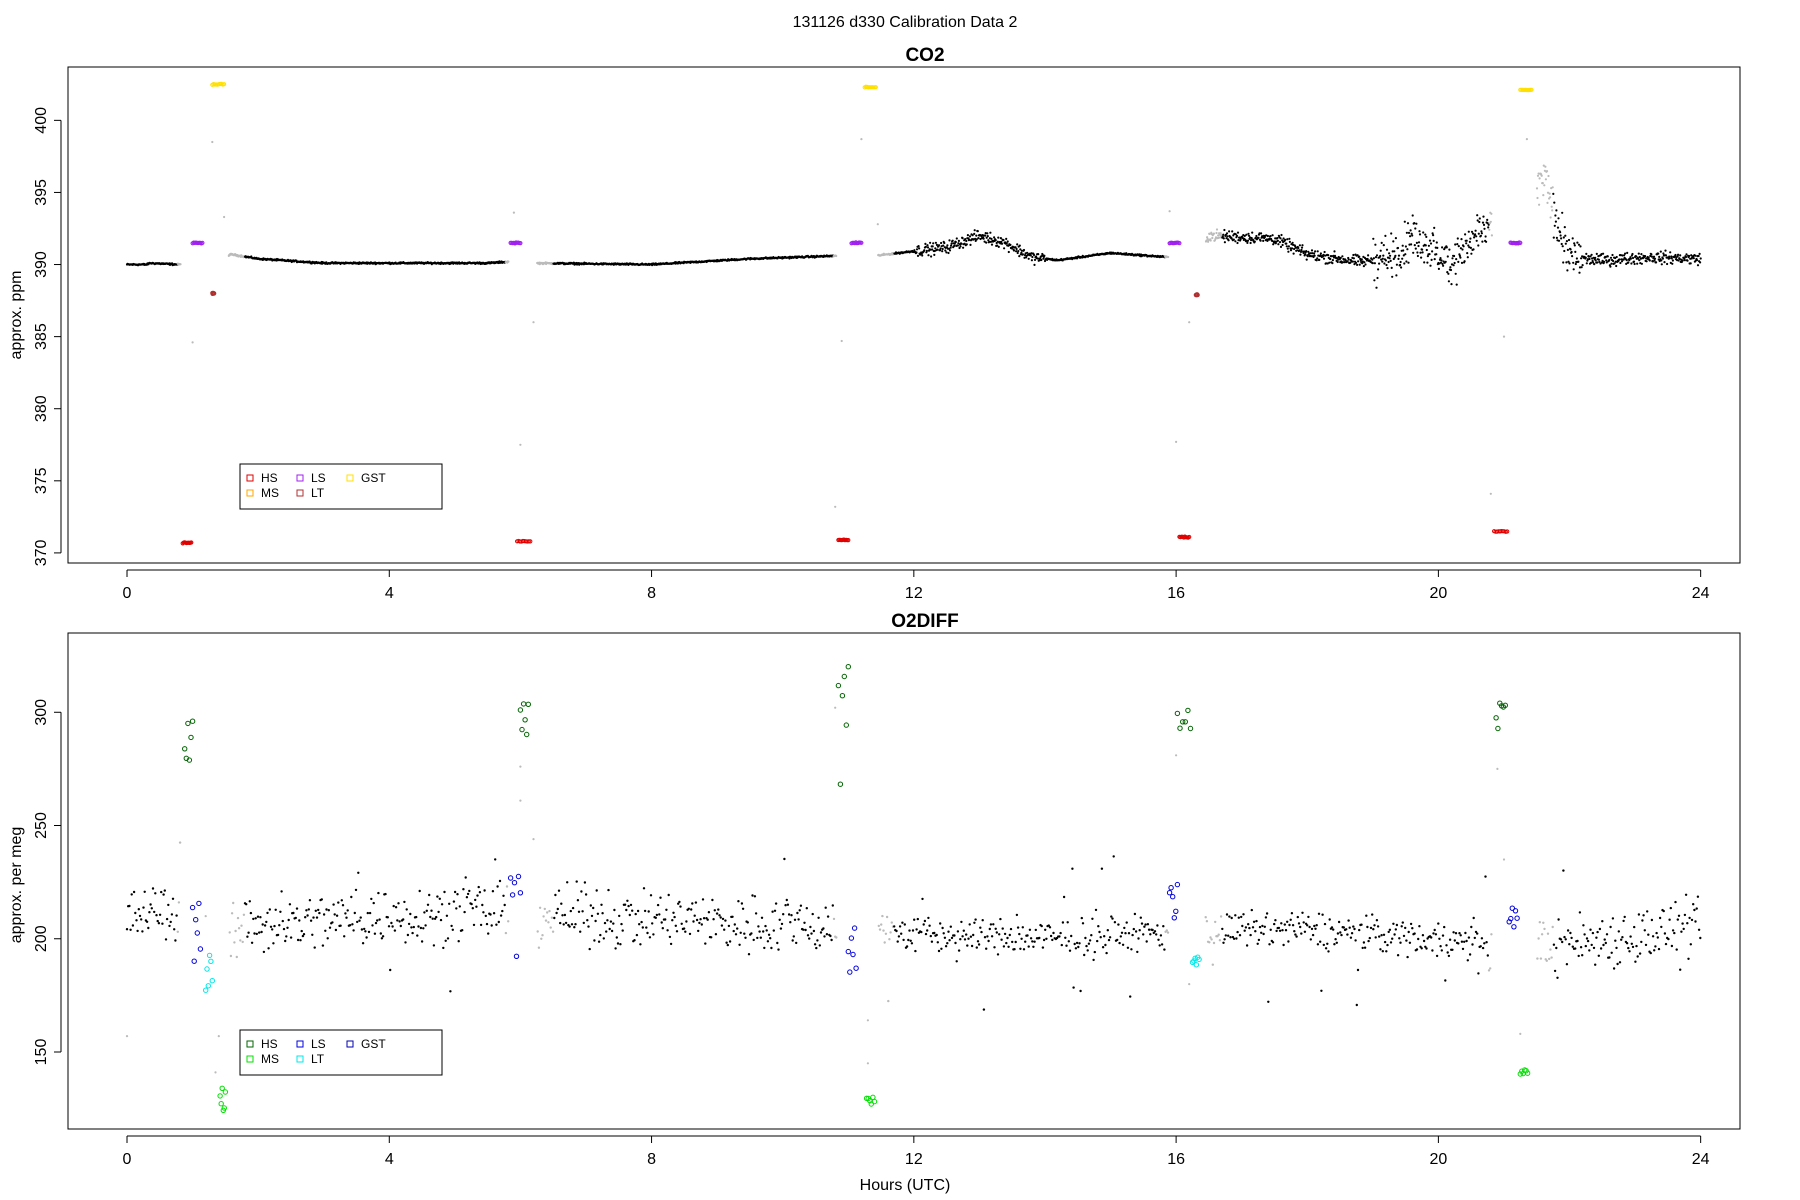  Describe the element at coordinates (924, 55) in the screenshot. I see `co2-chart-title: CO2` at that location.